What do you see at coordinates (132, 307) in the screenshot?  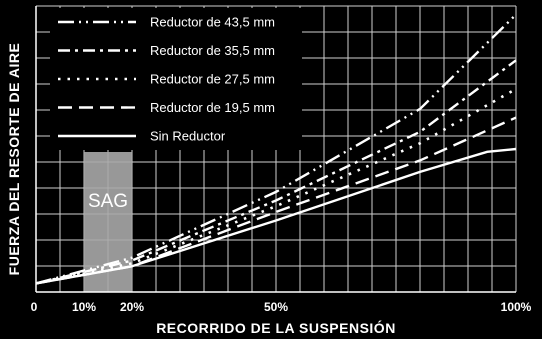 I see `x-tick-label-2: 20%` at bounding box center [132, 307].